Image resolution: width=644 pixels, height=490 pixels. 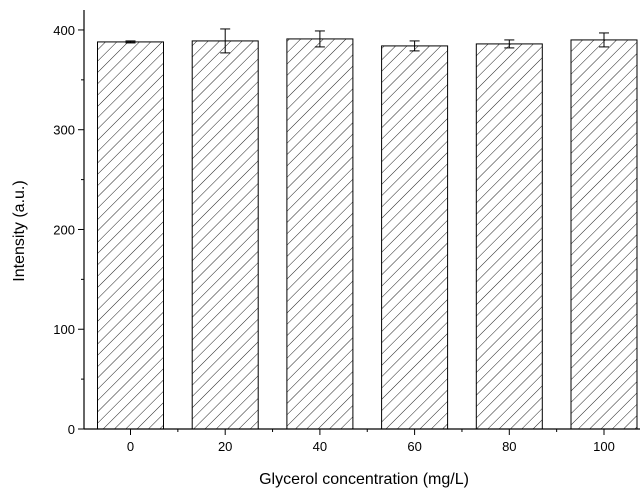 I want to click on y-tick-label: 100, so click(x=64, y=329).